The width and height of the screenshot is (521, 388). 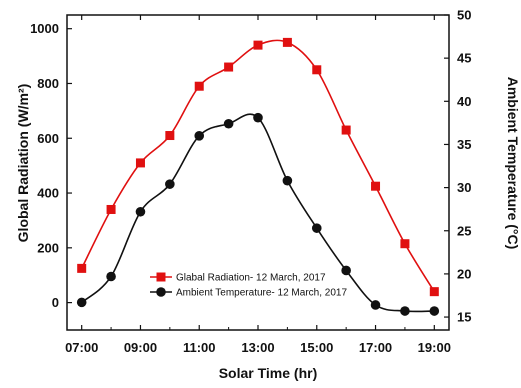 What do you see at coordinates (48, 247) in the screenshot?
I see `y-left-tick-label: 200` at bounding box center [48, 247].